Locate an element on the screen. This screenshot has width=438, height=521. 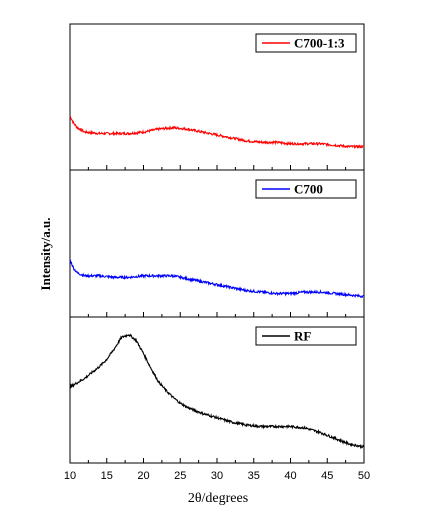
x-tick-label-20: 20 is located at coordinates (143, 476).